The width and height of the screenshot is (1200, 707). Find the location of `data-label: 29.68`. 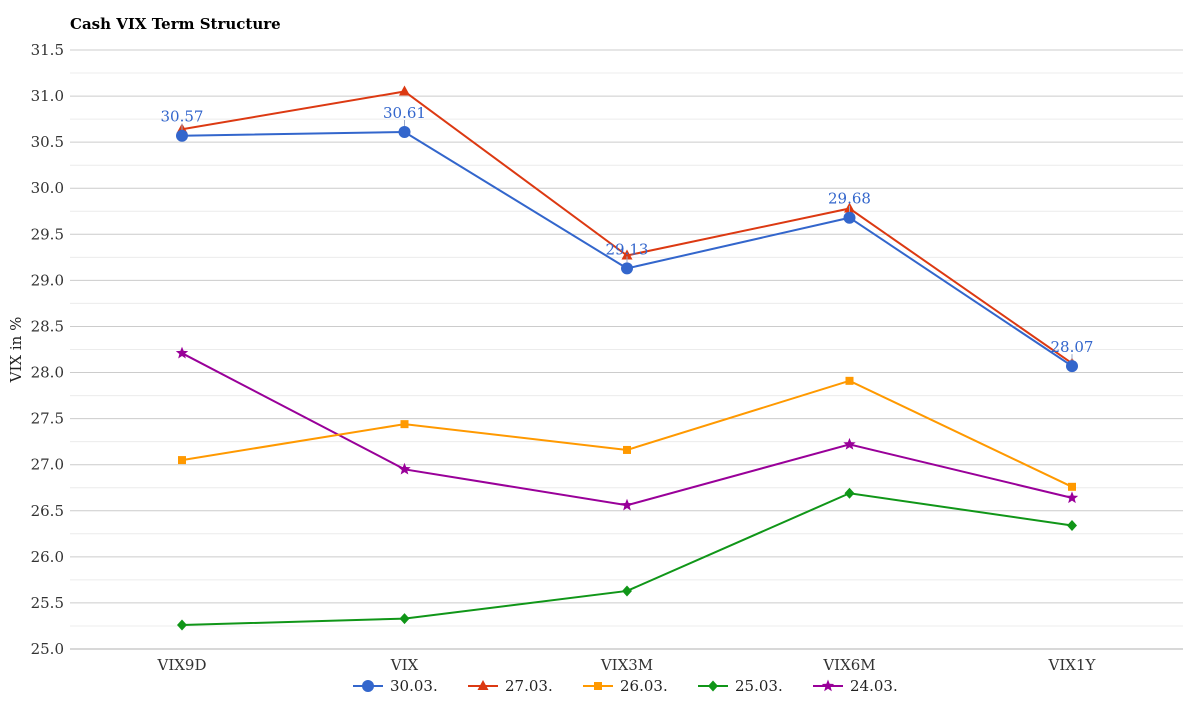

data-label: 29.68 is located at coordinates (849, 199).